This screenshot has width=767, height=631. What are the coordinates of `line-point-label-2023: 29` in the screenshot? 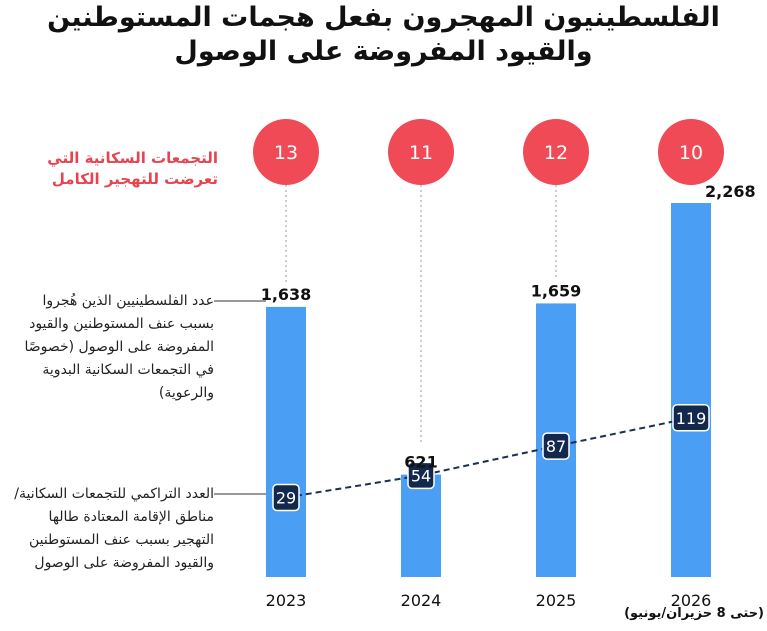 It's located at (286, 498).